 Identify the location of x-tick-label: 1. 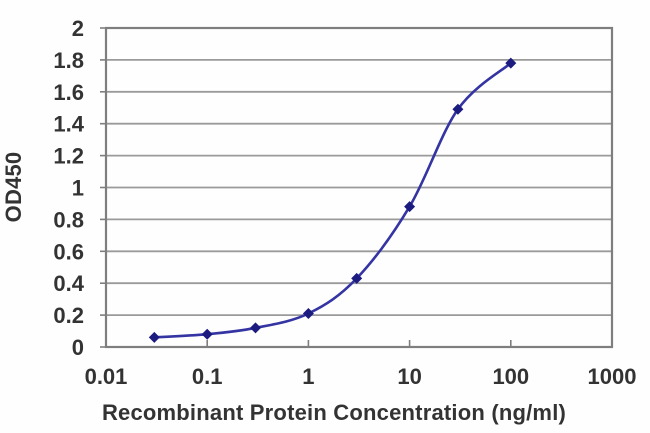
(308, 376).